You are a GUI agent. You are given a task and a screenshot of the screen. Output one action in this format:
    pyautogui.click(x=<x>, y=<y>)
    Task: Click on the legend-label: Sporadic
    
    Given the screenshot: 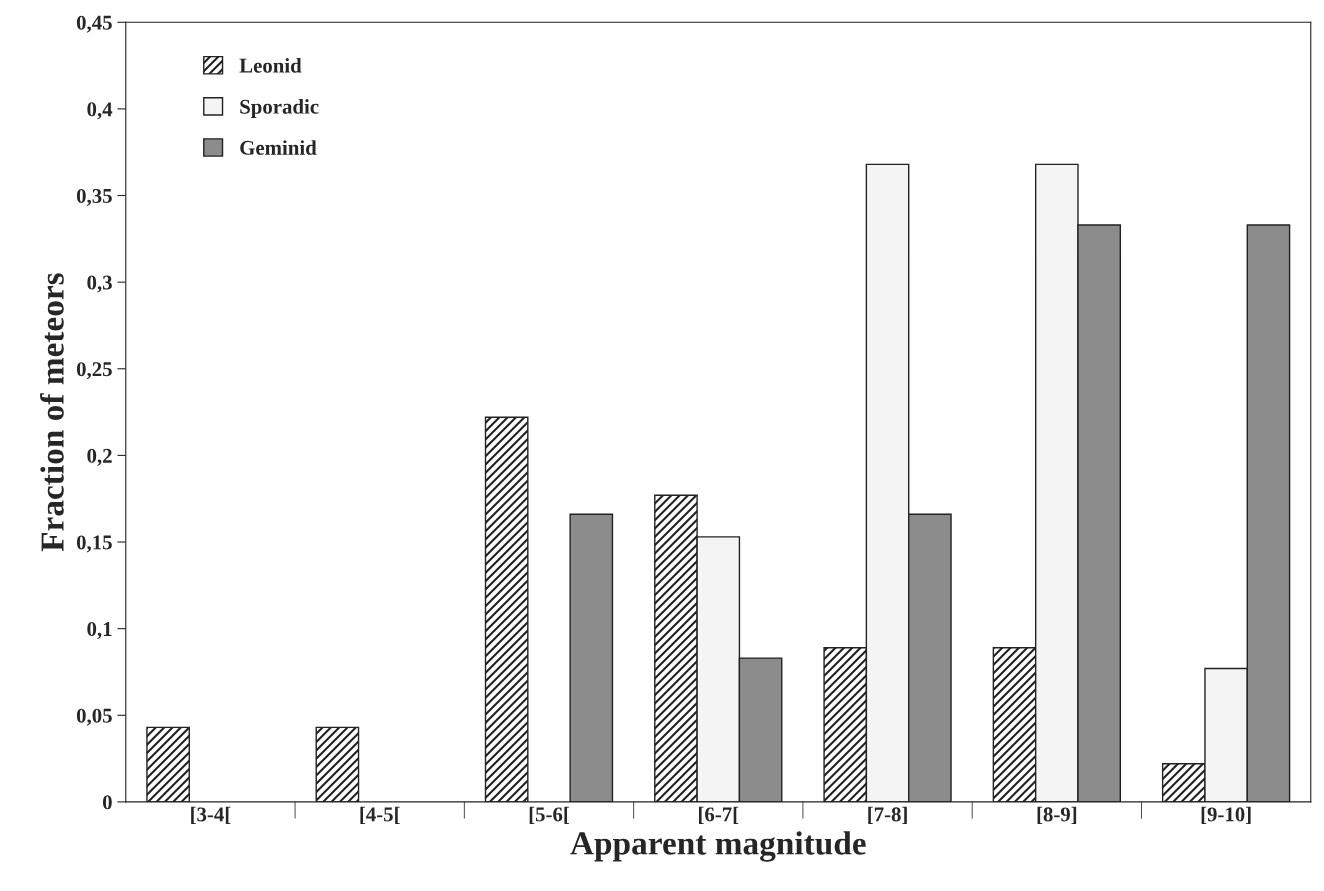 What is the action you would take?
    pyautogui.click(x=279, y=108)
    